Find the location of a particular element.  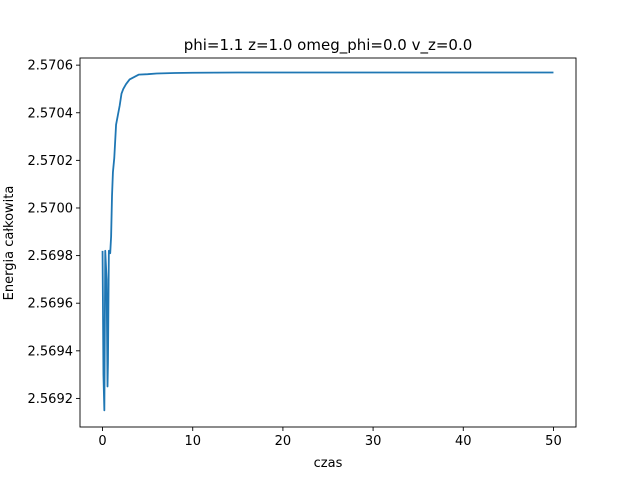

y-tick-label: 2.5698 is located at coordinates (51, 256).